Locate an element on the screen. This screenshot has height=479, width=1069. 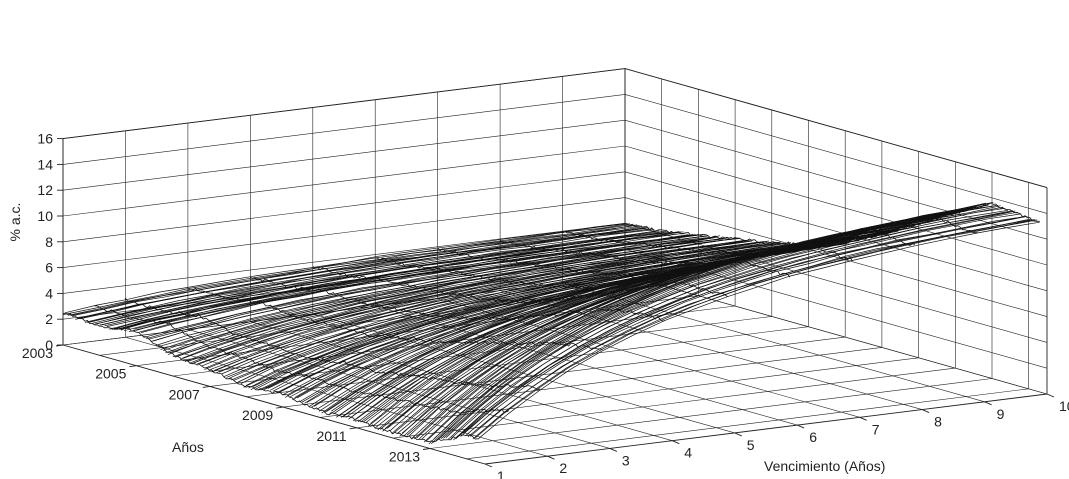
z-tick-label: 14 is located at coordinates (45, 164).